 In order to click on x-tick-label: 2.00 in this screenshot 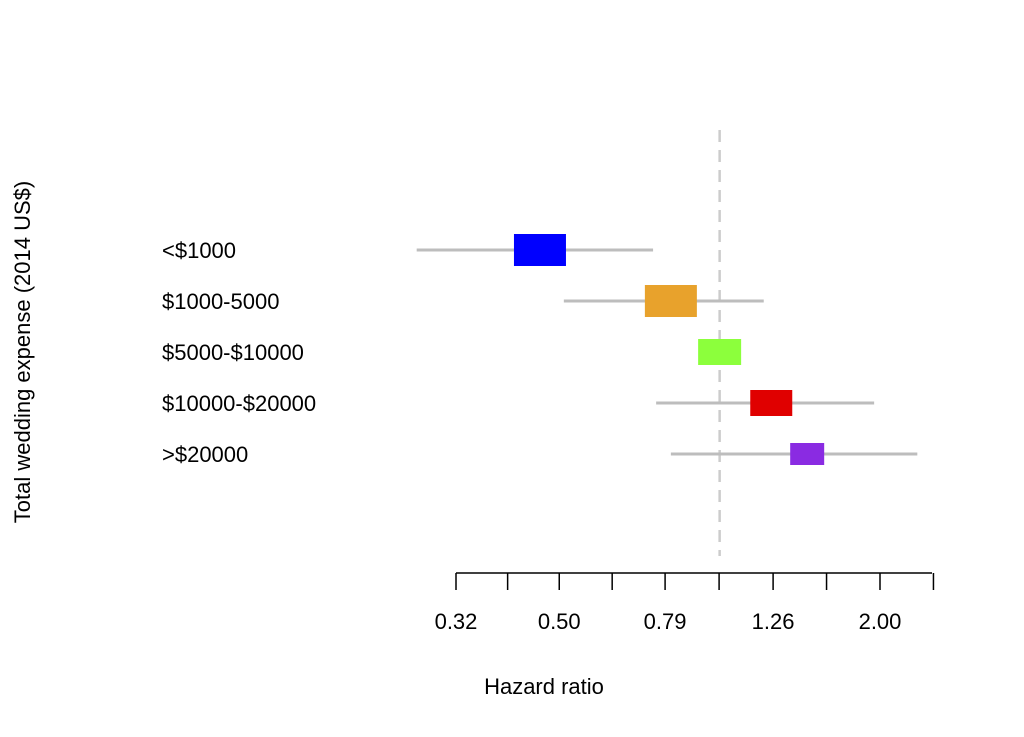, I will do `click(880, 621)`.